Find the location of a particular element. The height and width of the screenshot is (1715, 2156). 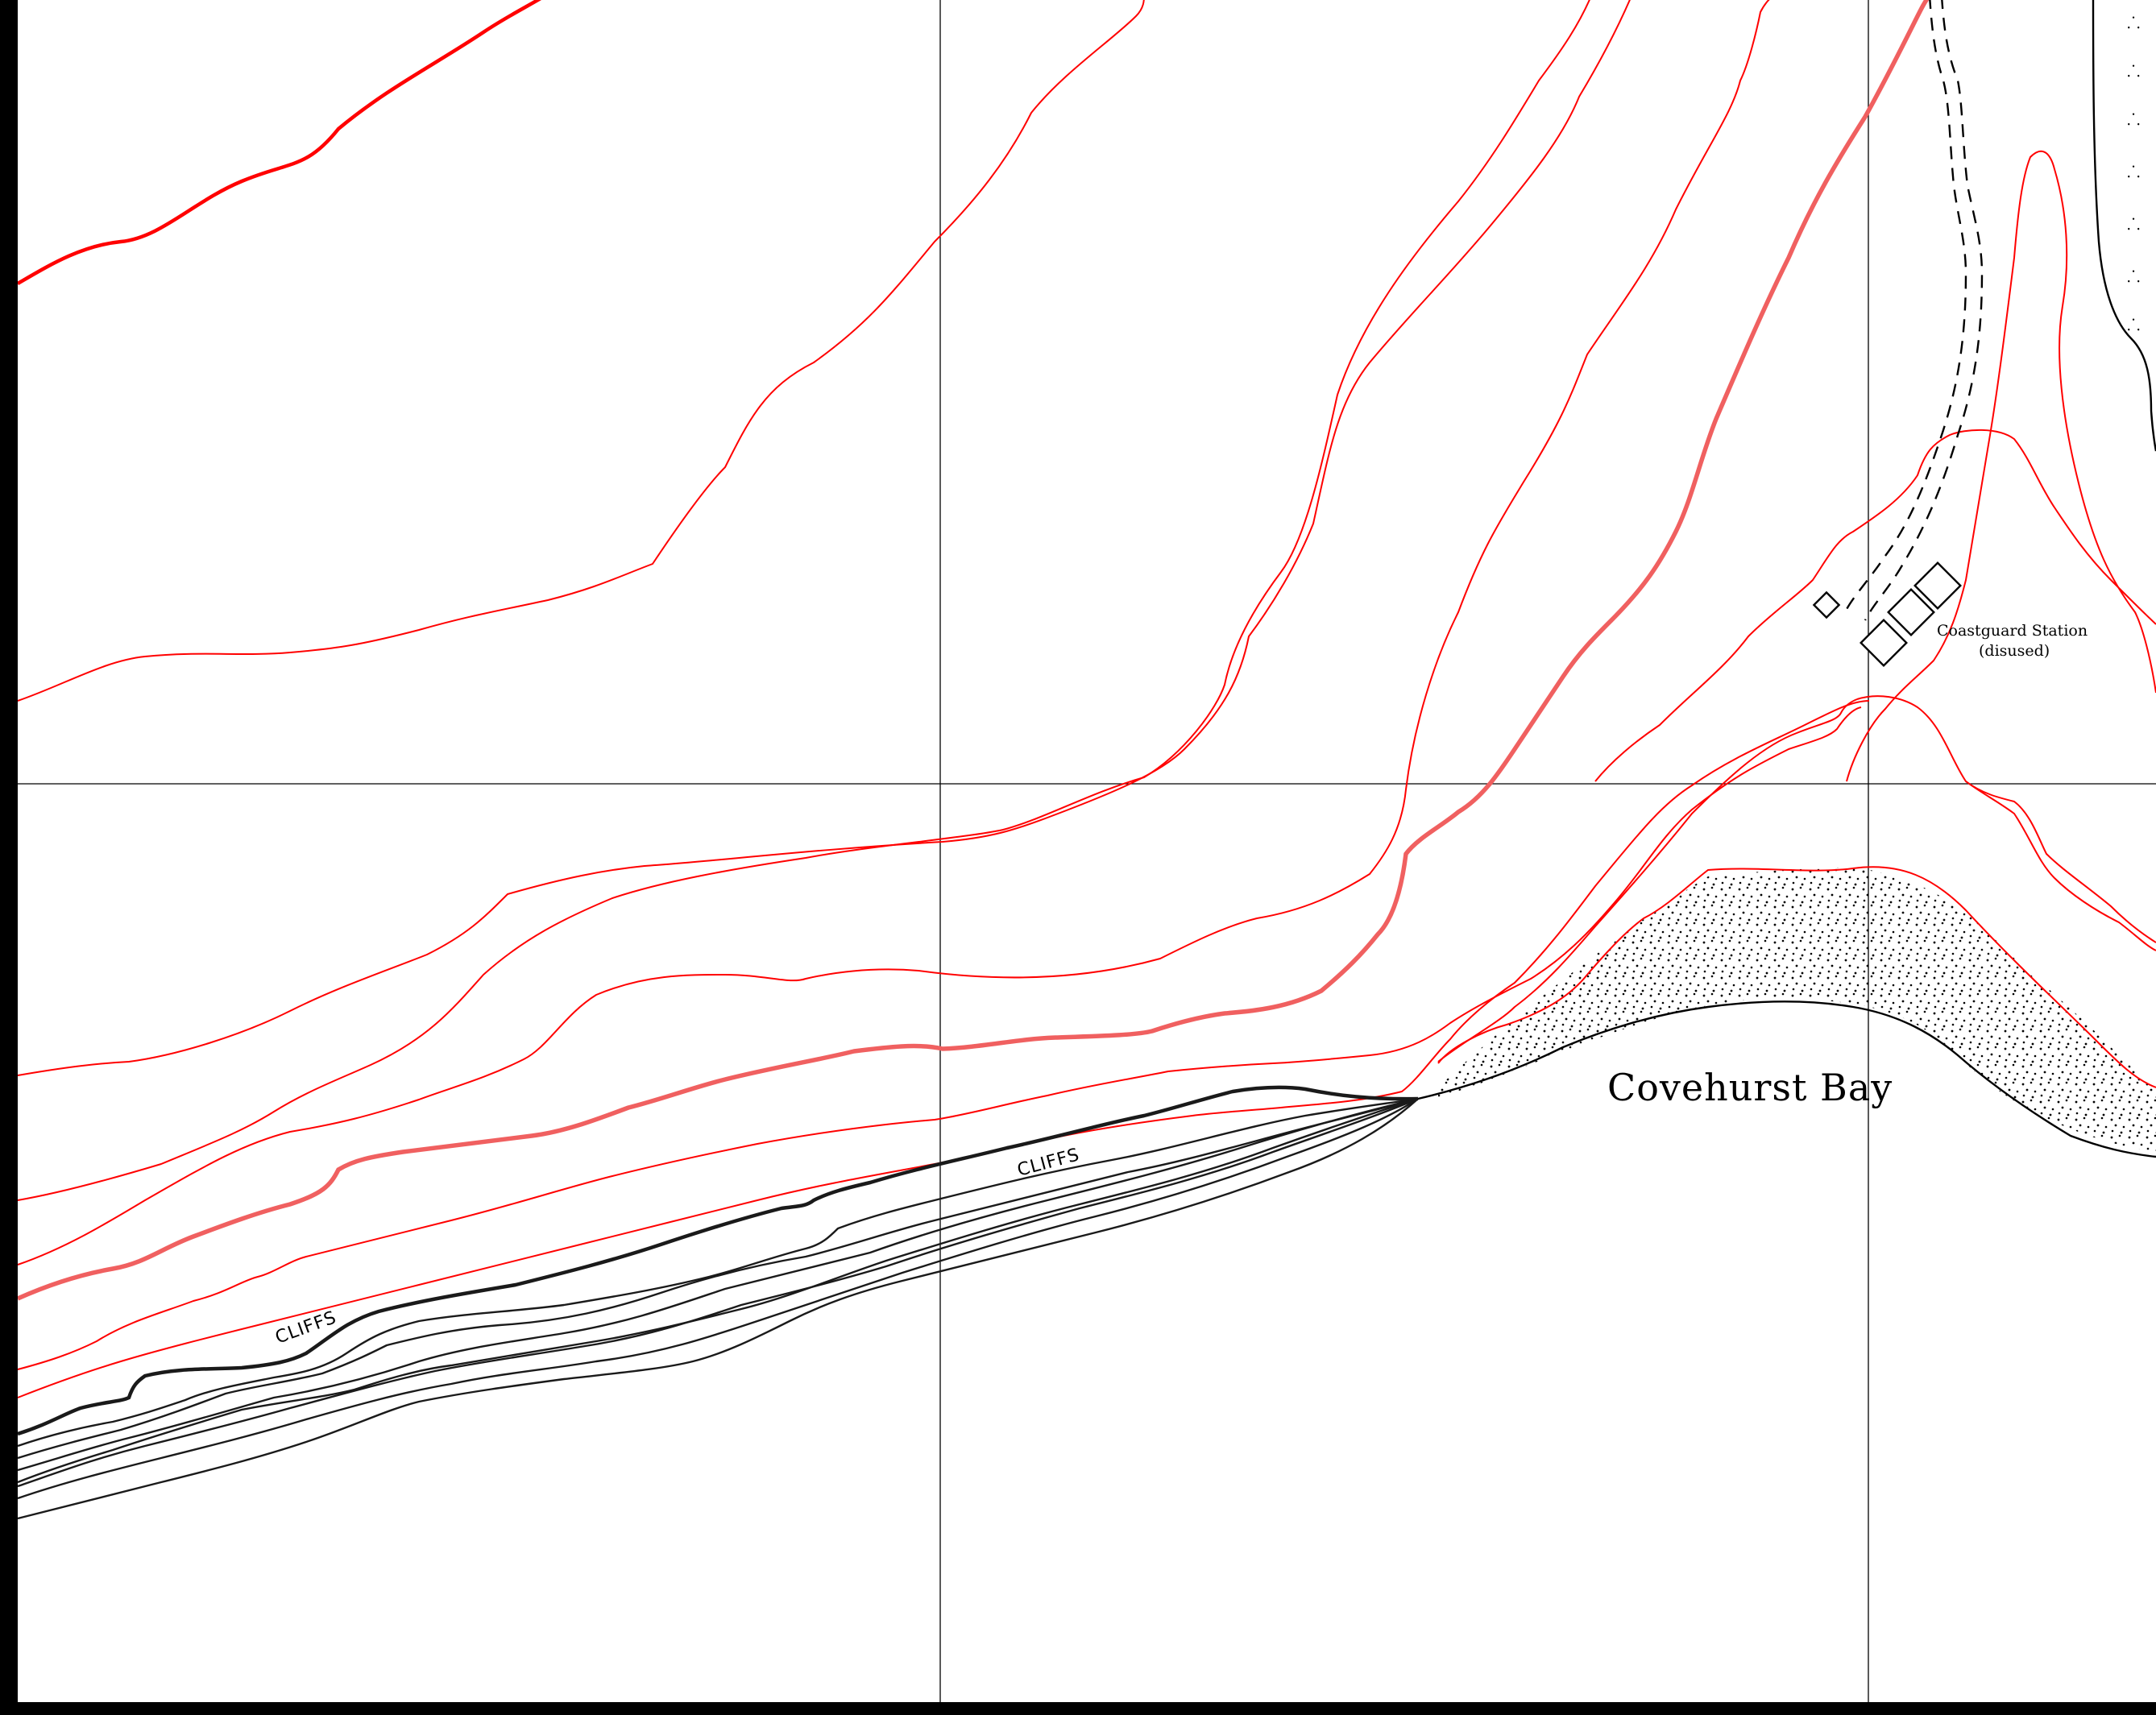

track-dashed is located at coordinates (1913, 310).